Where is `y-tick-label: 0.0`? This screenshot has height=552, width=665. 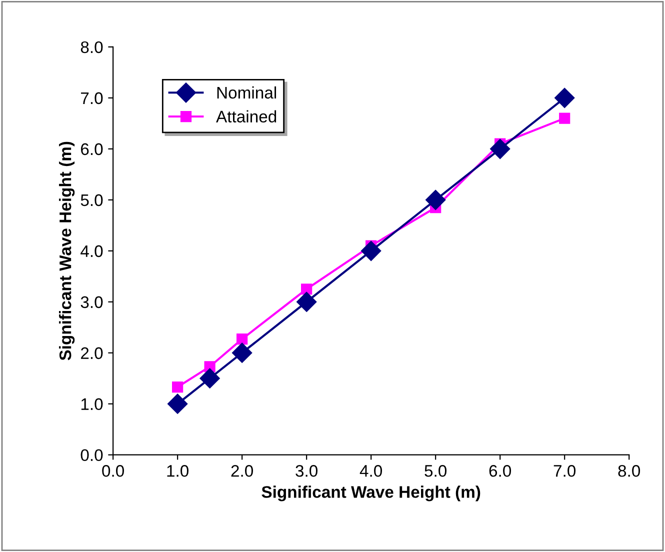
y-tick-label: 0.0 is located at coordinates (91, 455).